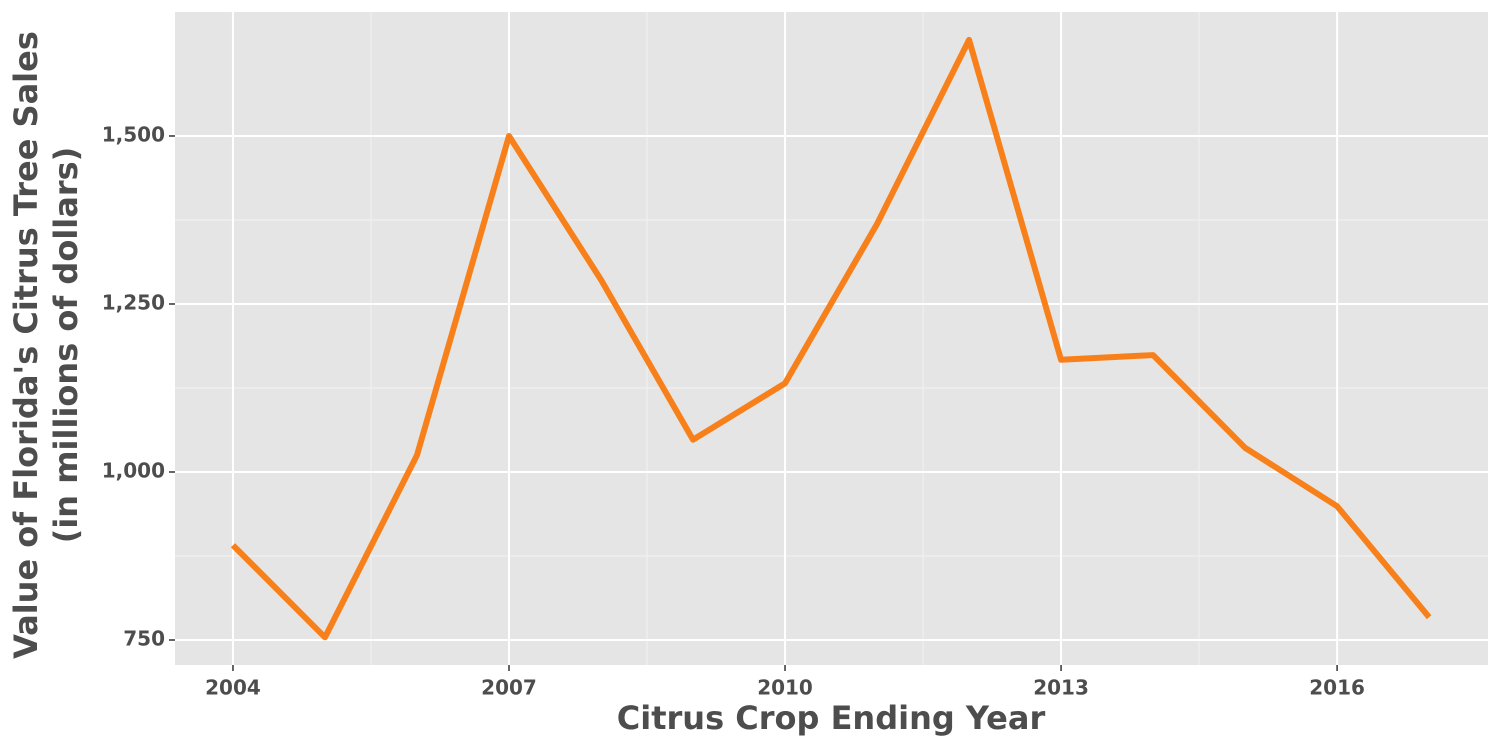  Describe the element at coordinates (785, 688) in the screenshot. I see `x-tick-label: 2010` at that location.